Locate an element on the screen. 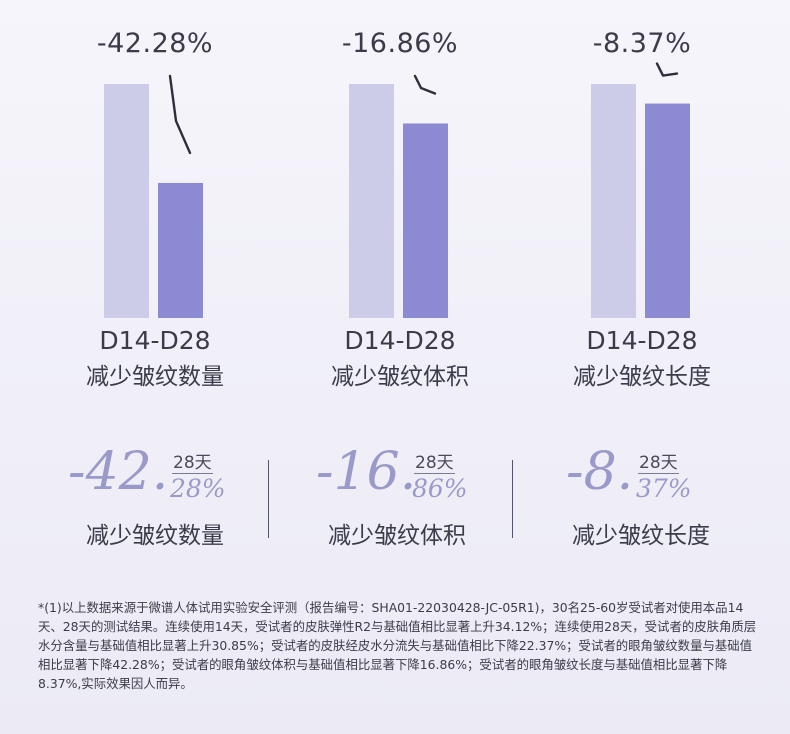 The image size is (790, 734). metric-label: 减少皱纹长度 is located at coordinates (642, 377).